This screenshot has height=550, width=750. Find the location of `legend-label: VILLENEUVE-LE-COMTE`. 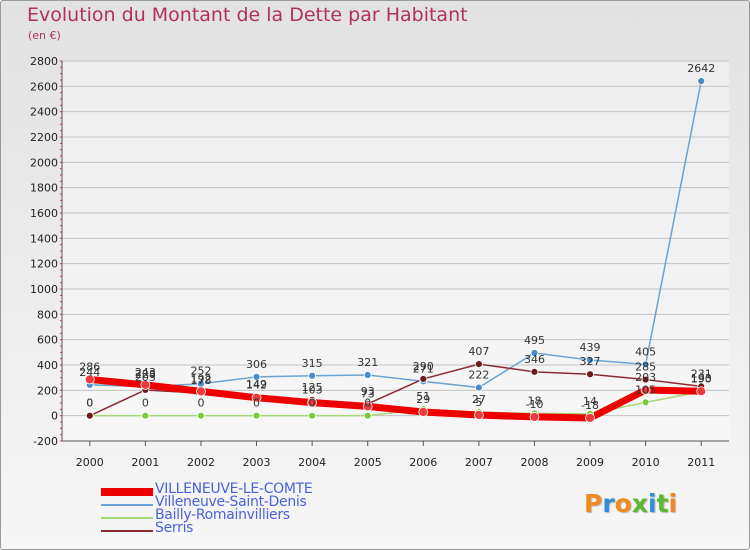

legend-label: VILLENEUVE-LE-COMTE is located at coordinates (234, 489).